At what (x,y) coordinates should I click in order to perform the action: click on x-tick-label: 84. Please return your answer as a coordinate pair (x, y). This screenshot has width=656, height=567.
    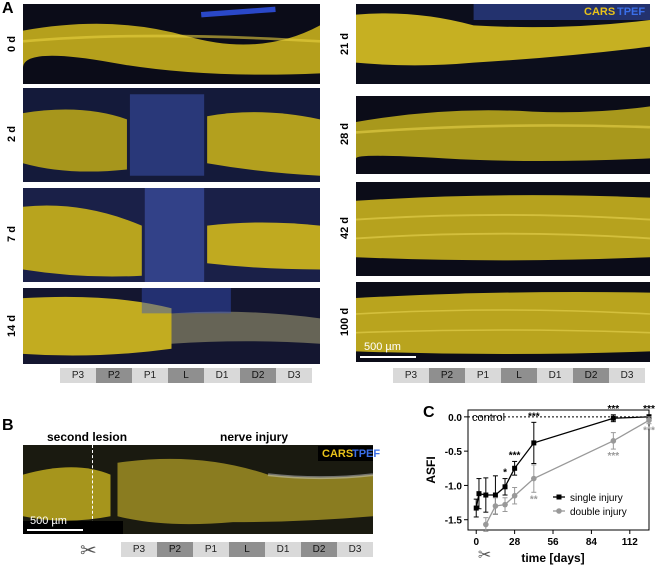
    Looking at the image, I should click on (592, 542).